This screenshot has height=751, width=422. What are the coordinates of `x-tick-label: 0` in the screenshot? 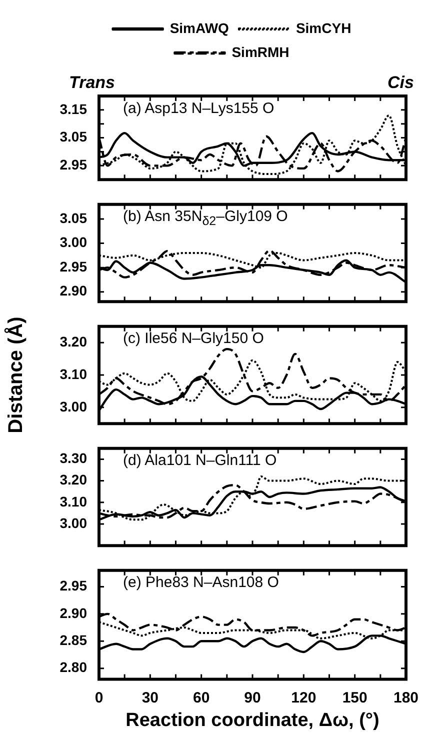 It's located at (99, 697).